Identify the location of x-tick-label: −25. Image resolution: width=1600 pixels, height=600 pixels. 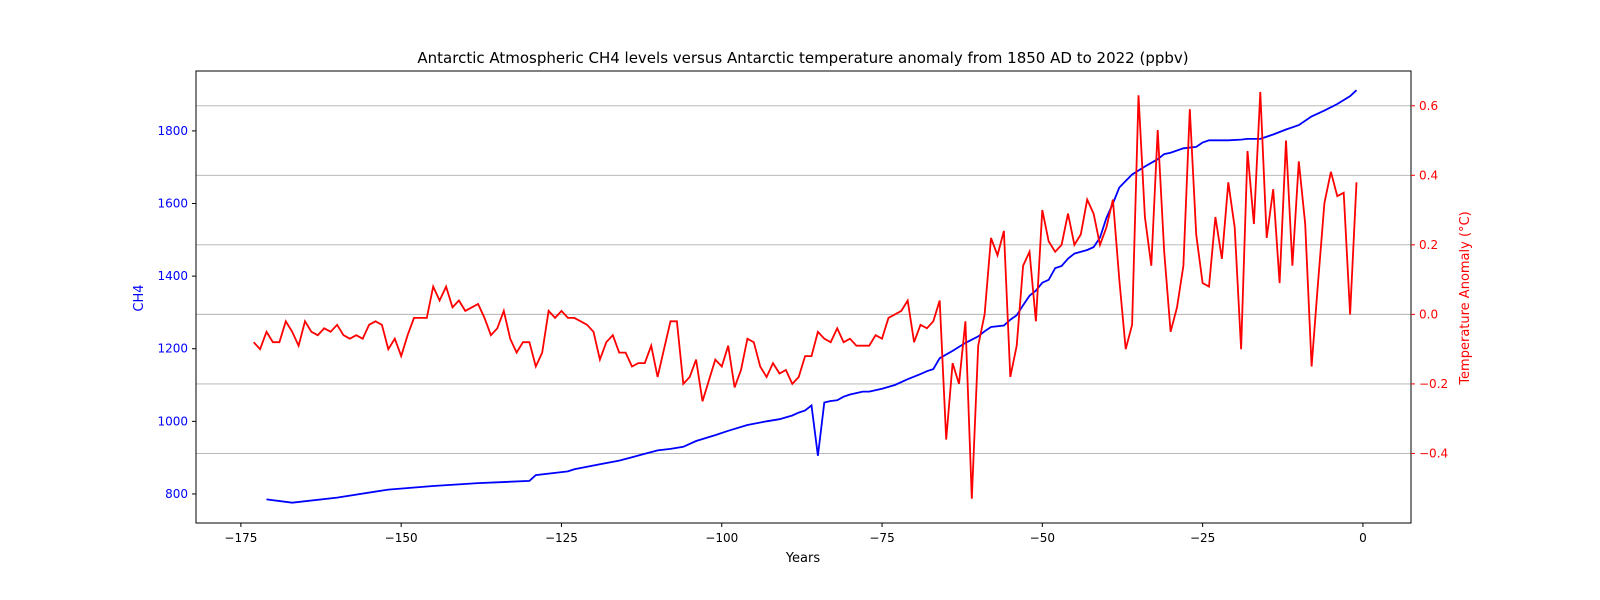
(1202, 538).